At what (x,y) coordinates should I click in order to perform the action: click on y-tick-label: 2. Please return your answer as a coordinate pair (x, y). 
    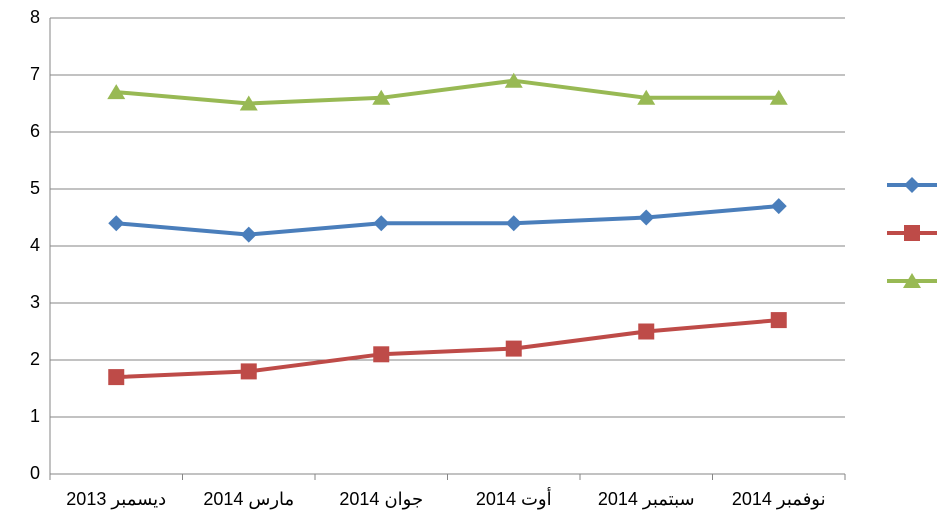
    Looking at the image, I should click on (35, 359).